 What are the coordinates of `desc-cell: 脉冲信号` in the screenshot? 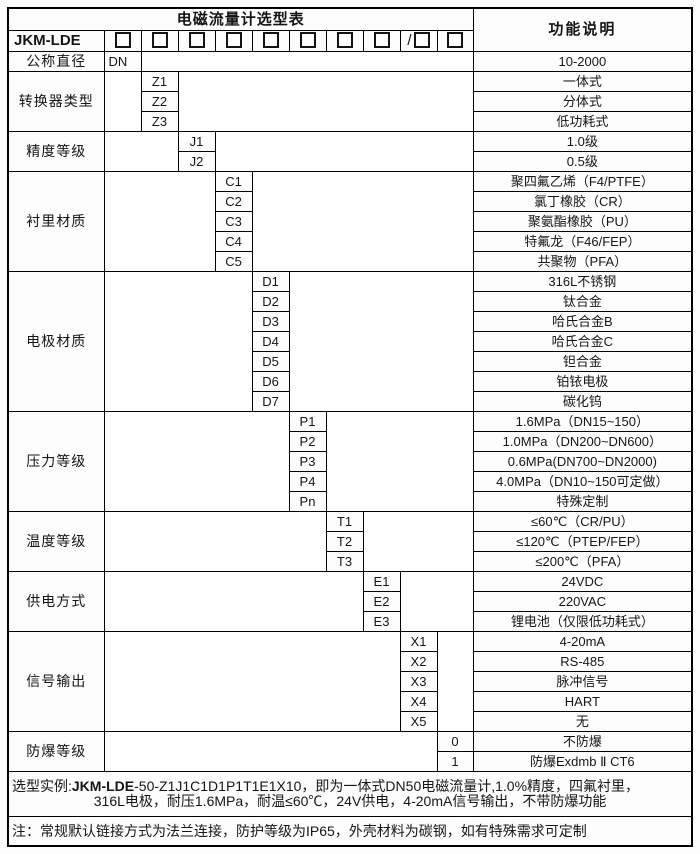 It's located at (582, 681).